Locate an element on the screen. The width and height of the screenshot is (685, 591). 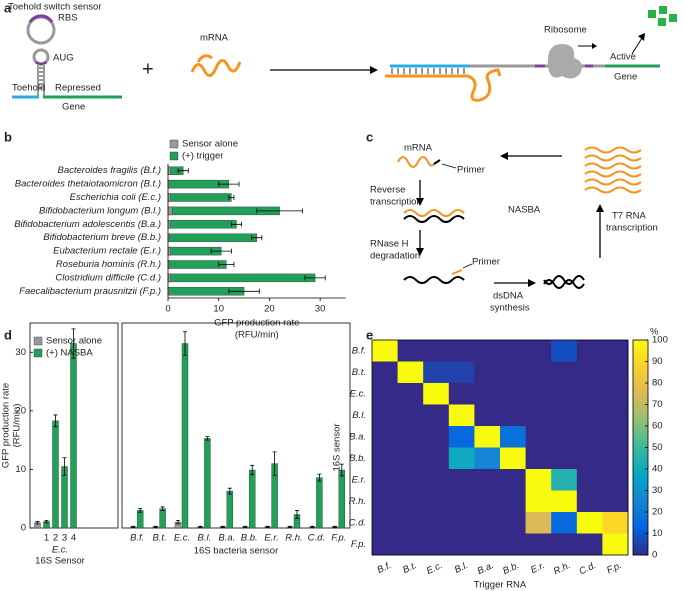
x-tick-label: B.a. is located at coordinates (226, 538).